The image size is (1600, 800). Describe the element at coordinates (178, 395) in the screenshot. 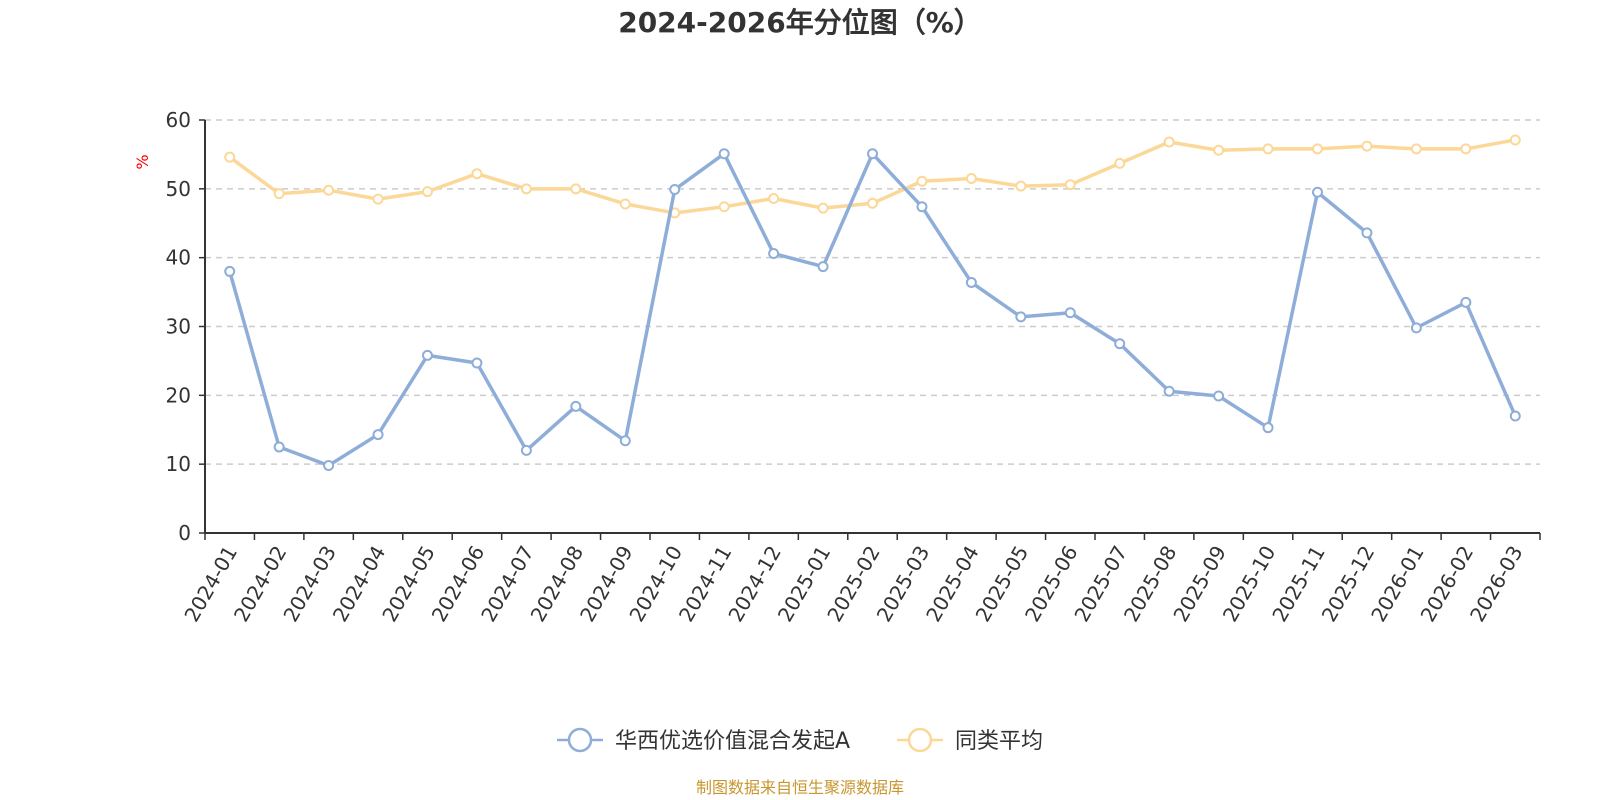

I see `y-tick-label: 20` at that location.